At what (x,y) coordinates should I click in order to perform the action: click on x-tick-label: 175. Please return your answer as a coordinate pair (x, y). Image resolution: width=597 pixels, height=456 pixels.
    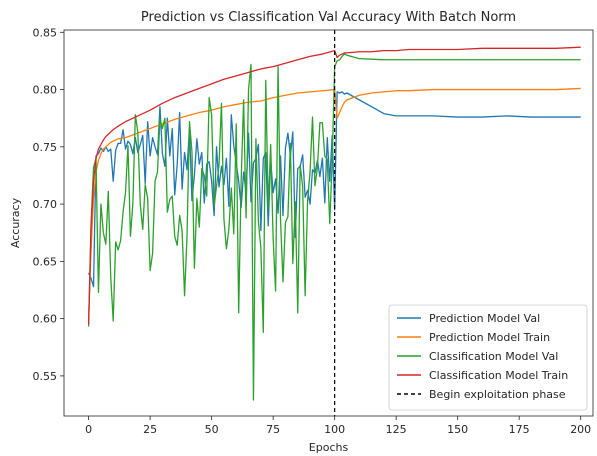
    Looking at the image, I should click on (519, 429).